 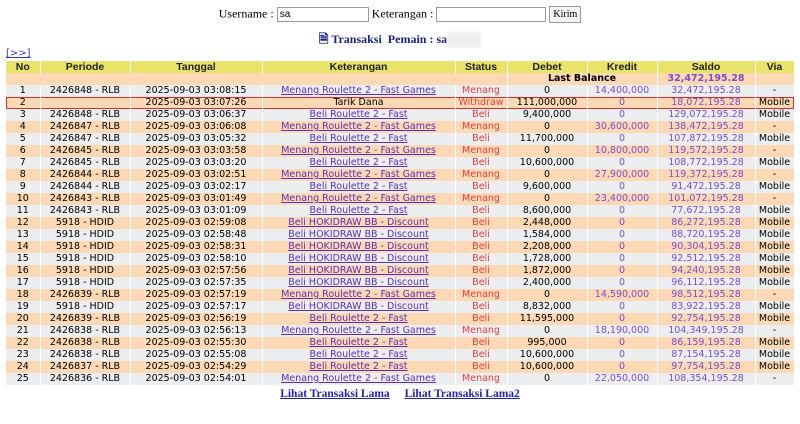 I want to click on page-title: 🗎 Transaksi Pemain : sa, so click(x=400, y=40).